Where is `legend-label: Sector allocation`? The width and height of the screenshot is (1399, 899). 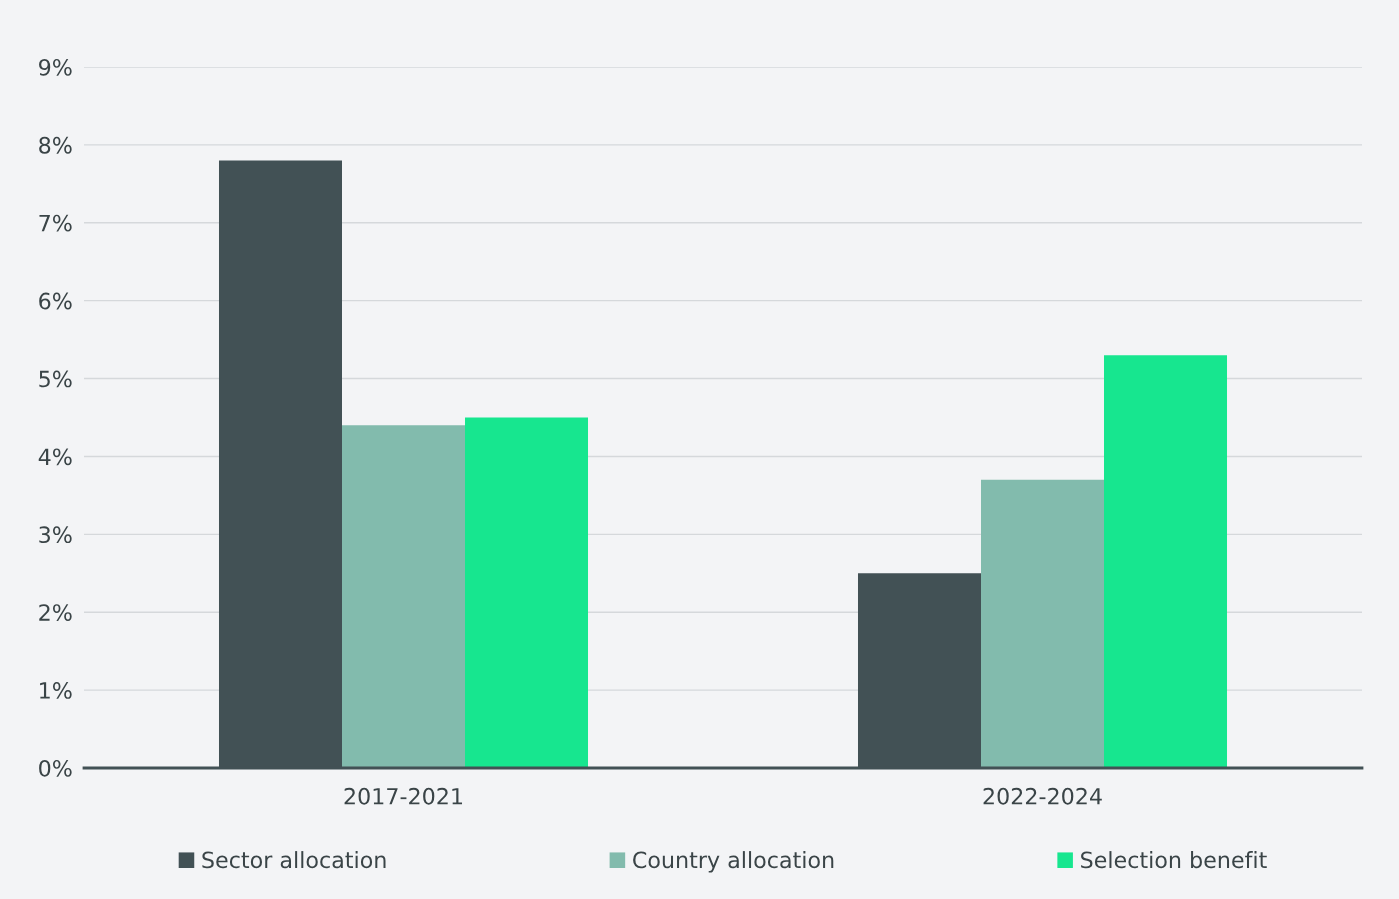 legend-label: Sector allocation is located at coordinates (294, 860).